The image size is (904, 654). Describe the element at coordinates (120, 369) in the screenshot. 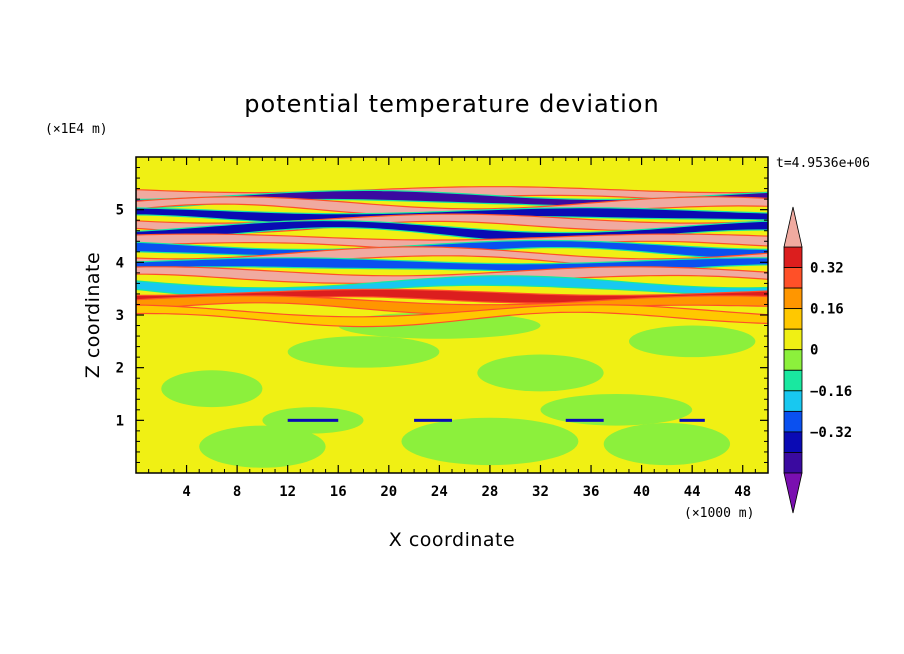

I see `y-tick-label: 2` at that location.